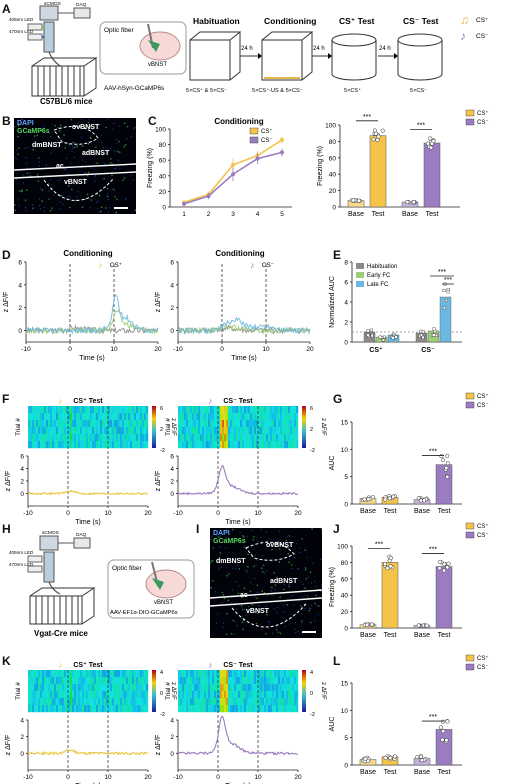 This screenshot has height=784, width=507. What do you see at coordinates (298, 513) in the screenshot?
I see `trace-x-tick-label: 20` at bounding box center [298, 513].